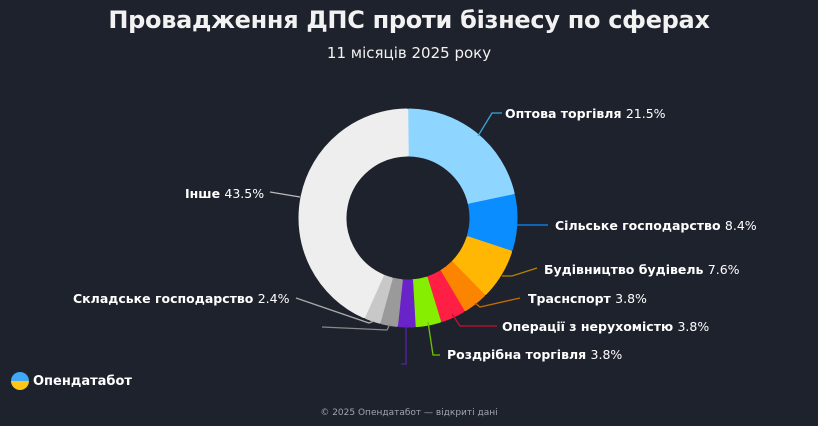  I want to click on footer-copyright: © 2025 Опендатабот — відкриті дані, so click(409, 413).